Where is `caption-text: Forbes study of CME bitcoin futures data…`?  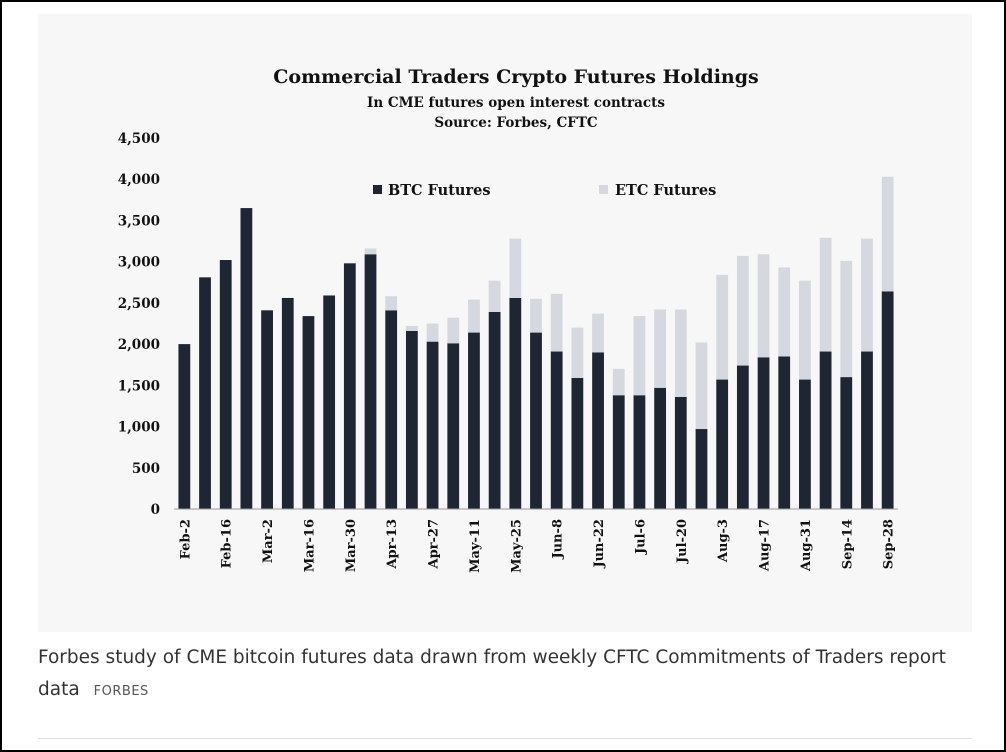 caption-text: Forbes study of CME bitcoin futures data… is located at coordinates (492, 673).